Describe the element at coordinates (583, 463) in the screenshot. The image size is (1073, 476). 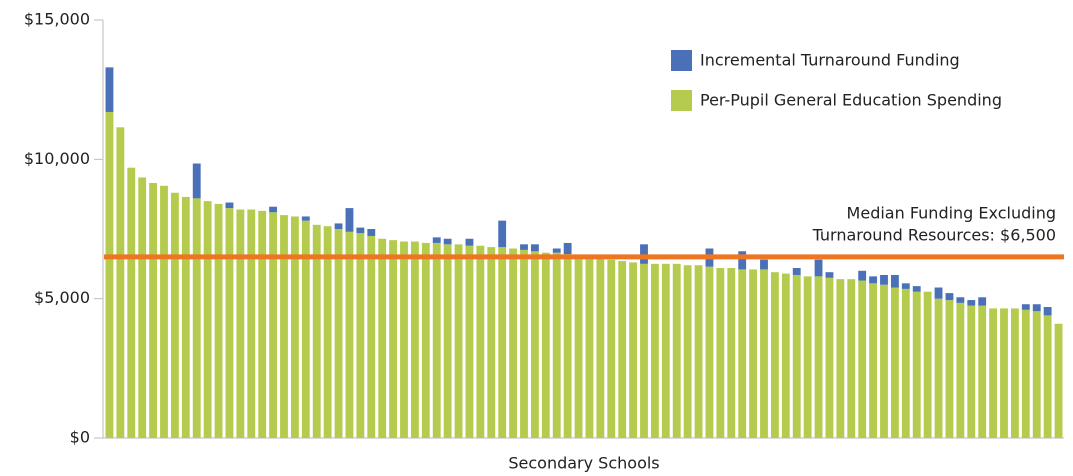
I see `x-axis-label: Secondary Schools` at that location.